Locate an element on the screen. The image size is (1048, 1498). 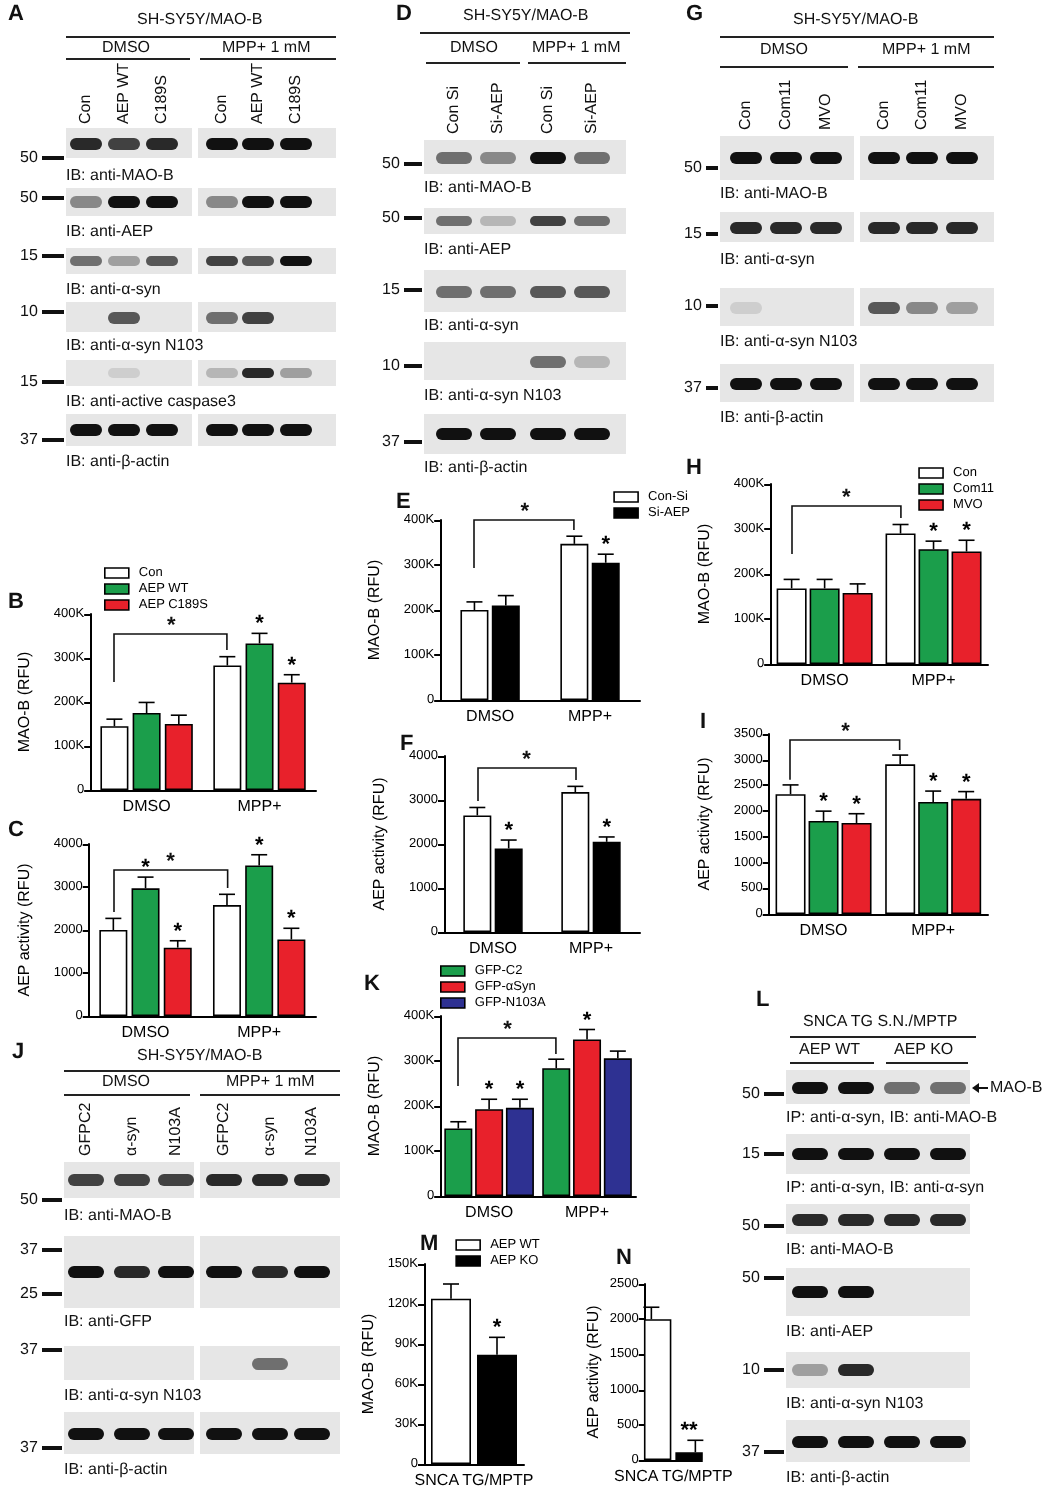
text: IP: anti-α-syn, IB: anti-MAO-B is located at coordinates (892, 1117).